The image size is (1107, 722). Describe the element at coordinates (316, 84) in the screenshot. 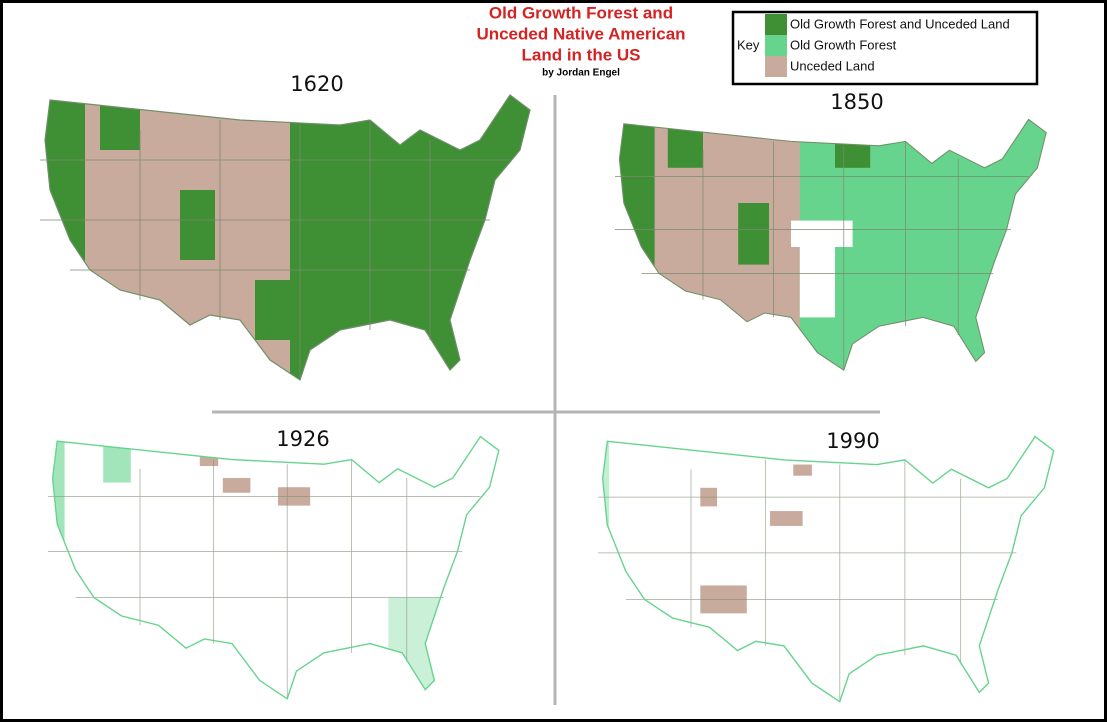

I see `map-year: 1620` at that location.